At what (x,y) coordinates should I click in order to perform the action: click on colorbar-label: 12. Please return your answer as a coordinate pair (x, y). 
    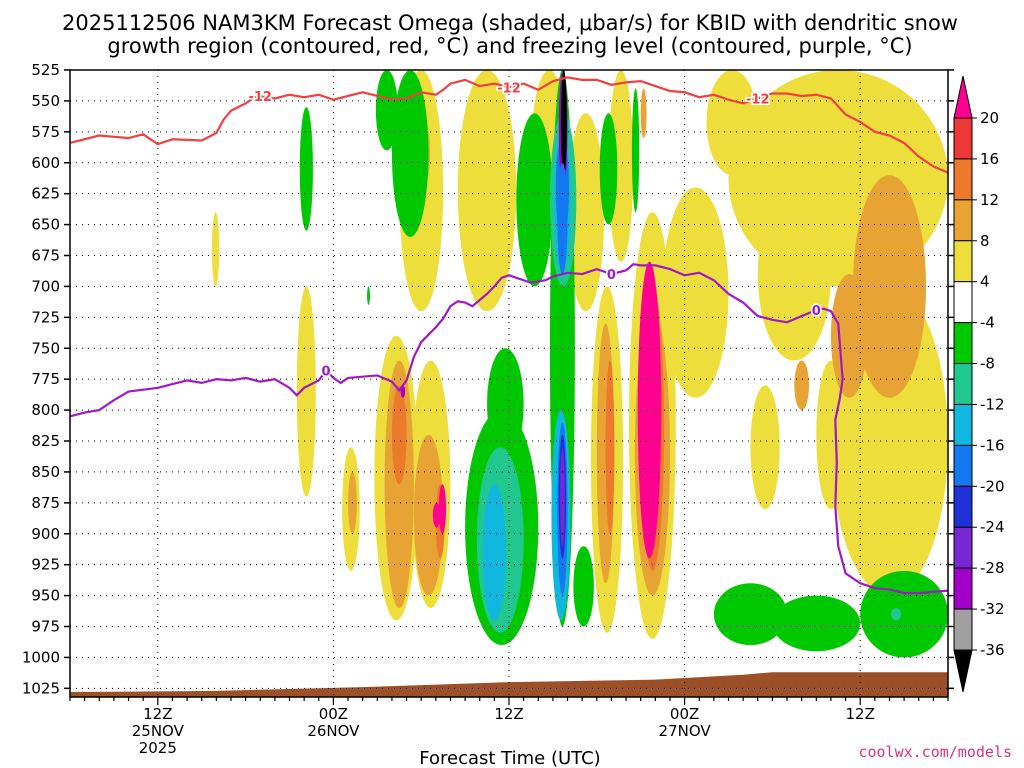
    Looking at the image, I should click on (989, 200).